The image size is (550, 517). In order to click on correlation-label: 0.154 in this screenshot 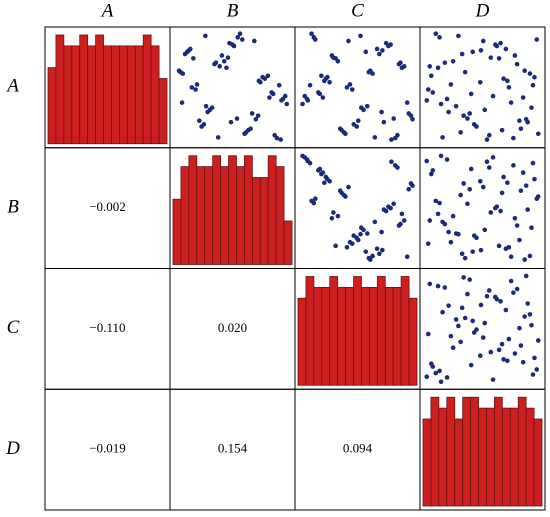, I will do `click(233, 448)`.